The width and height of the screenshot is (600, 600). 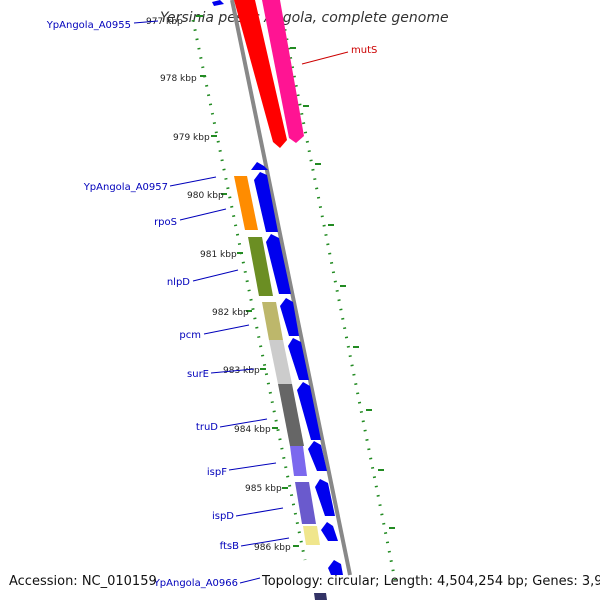 I want to click on mutS-red-band, so click(x=260, y=74).